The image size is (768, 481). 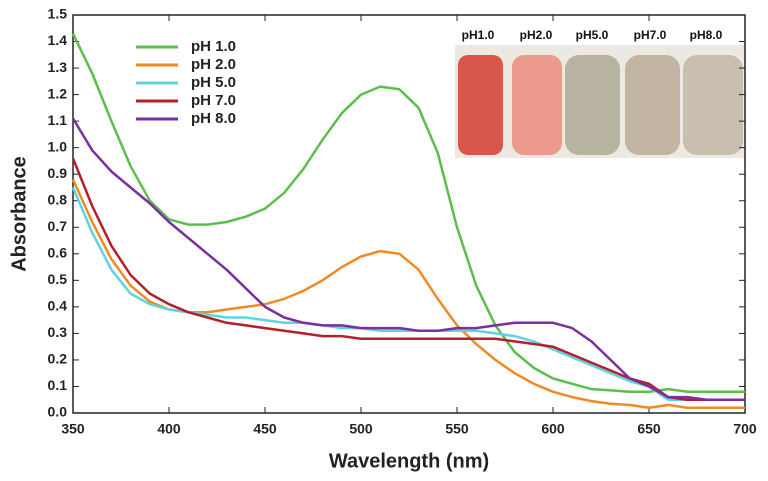 I want to click on x-tick-label: 700, so click(x=745, y=429).